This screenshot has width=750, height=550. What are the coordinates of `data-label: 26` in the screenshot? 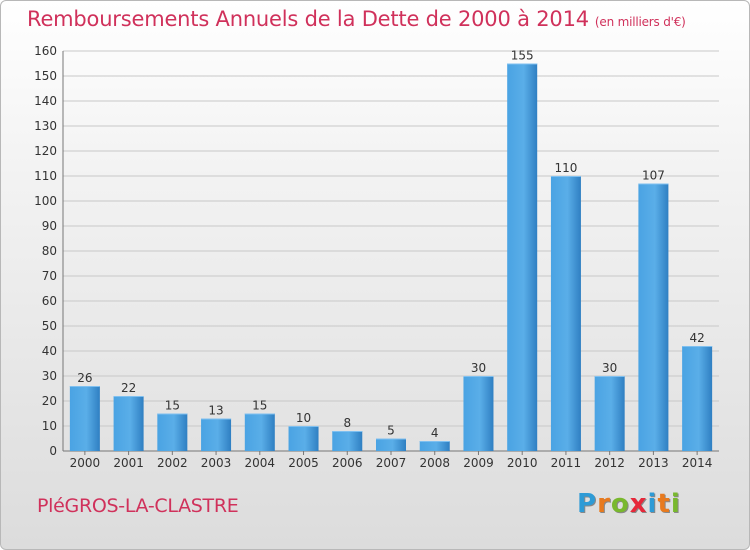 It's located at (84, 378).